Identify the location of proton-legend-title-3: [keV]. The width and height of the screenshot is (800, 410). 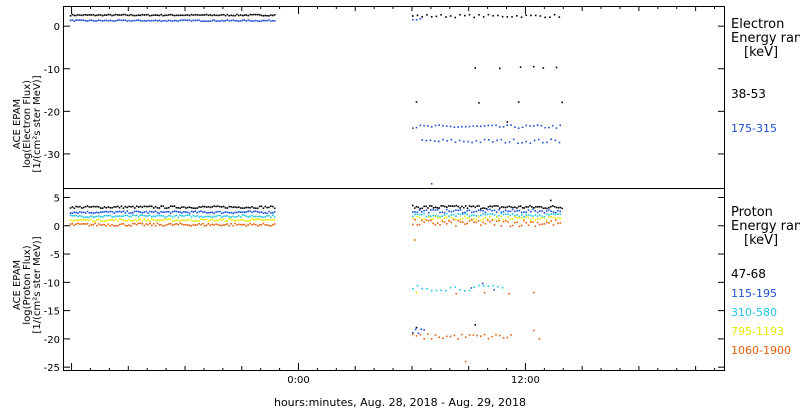
(761, 240).